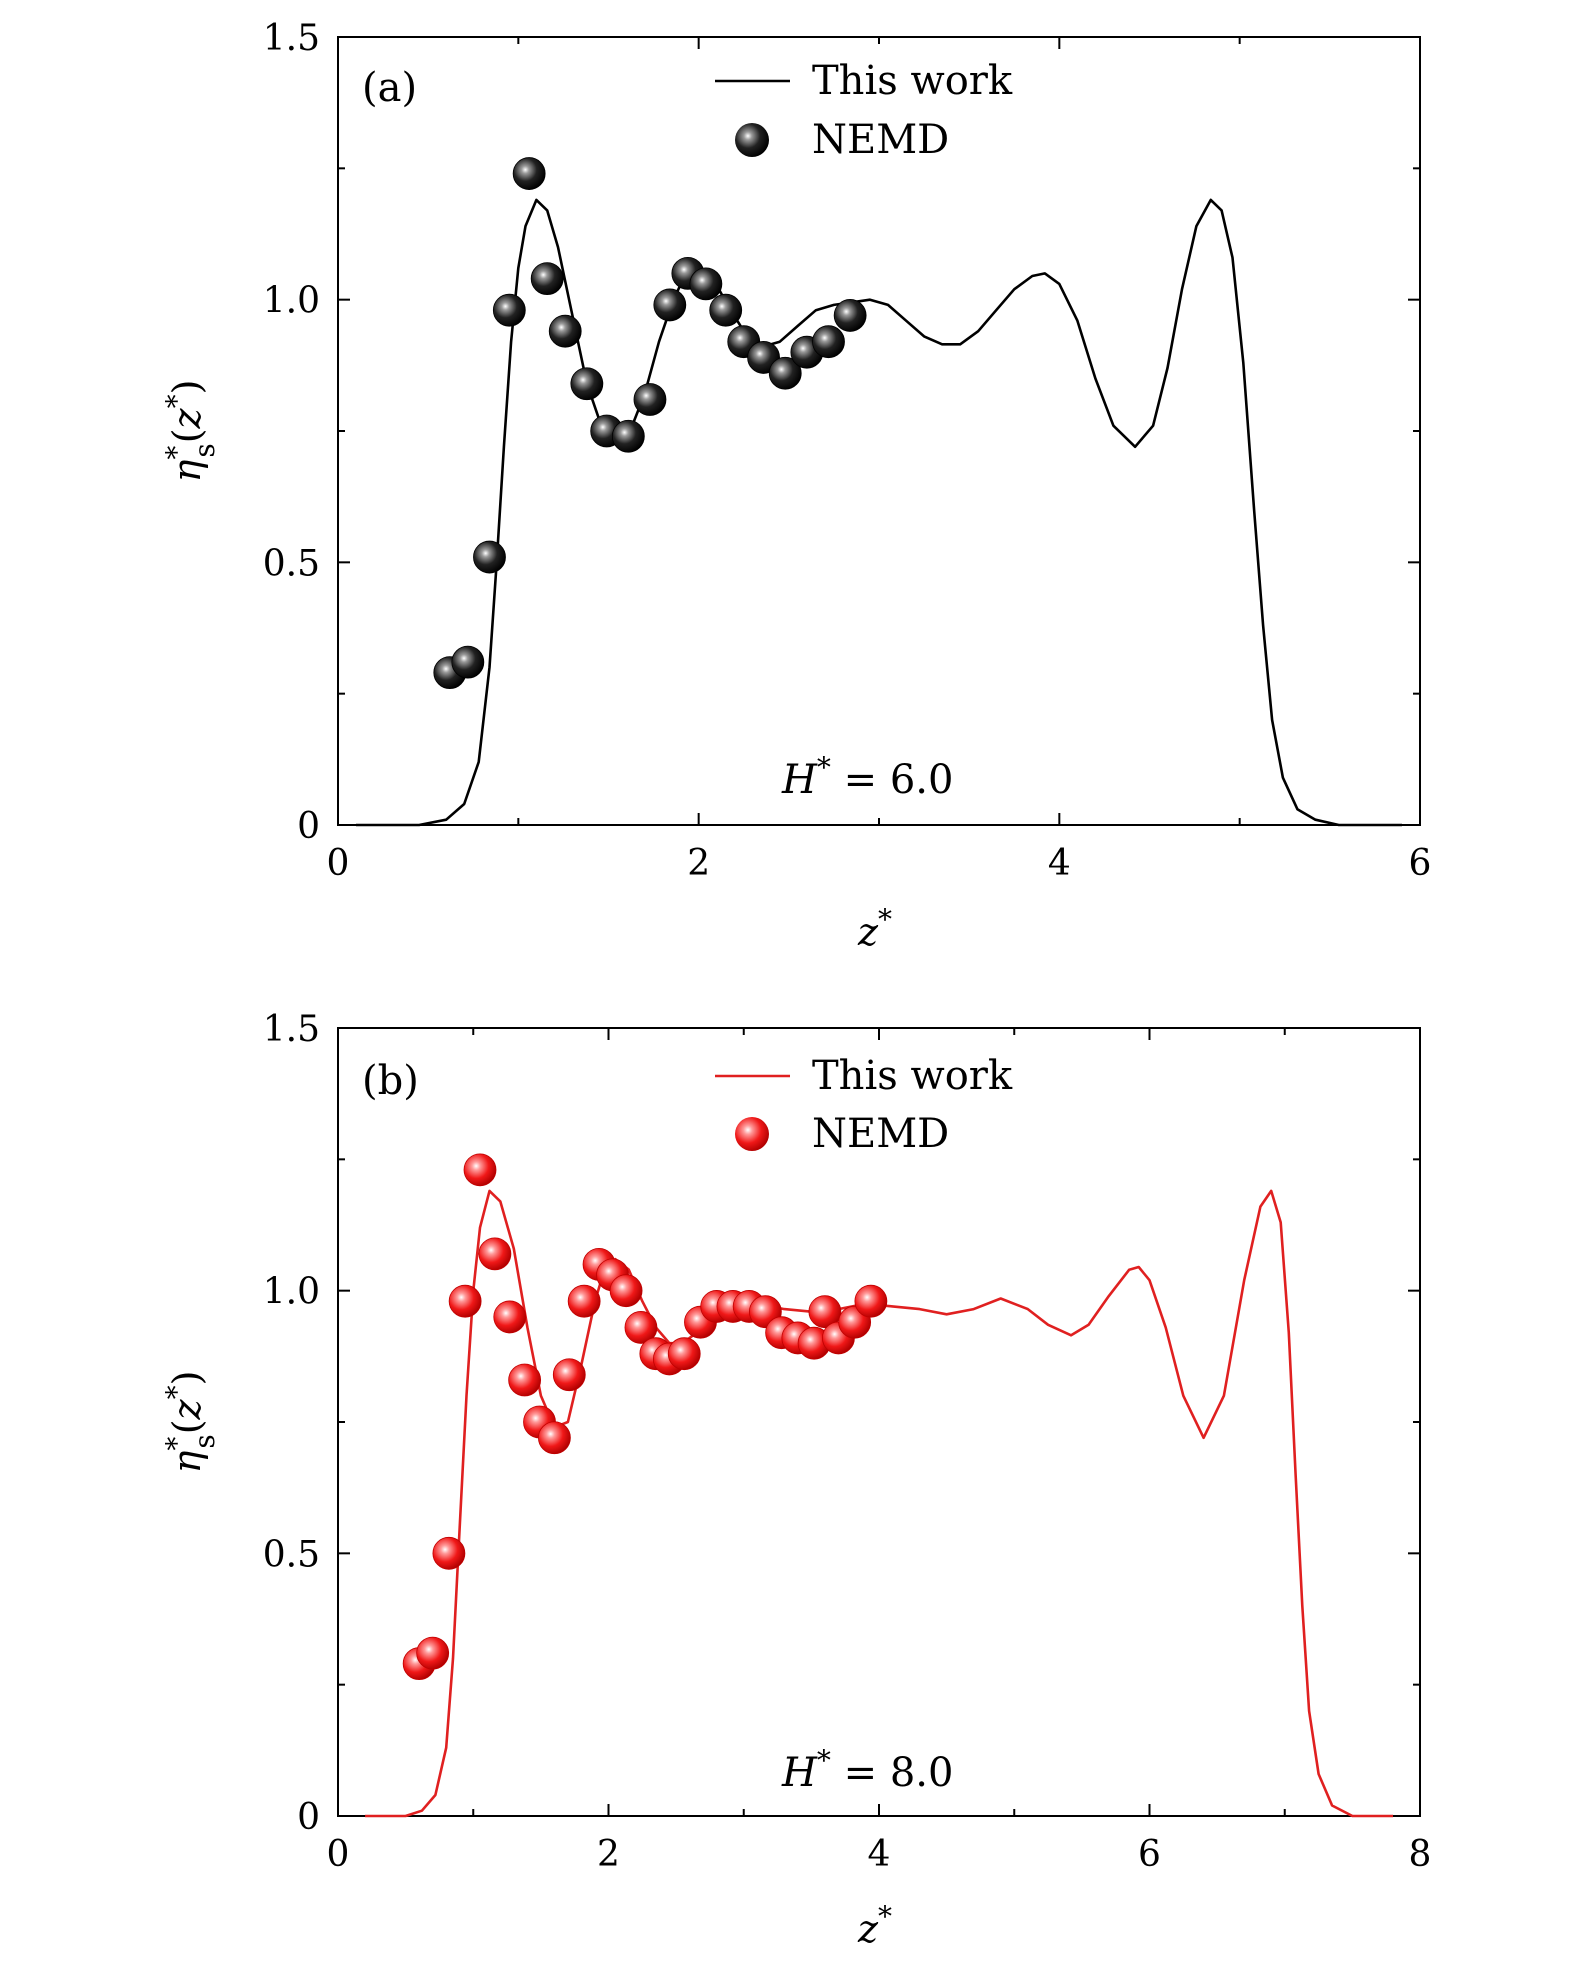  I want to click on channel-width-annotation: H* = 6.0, so click(867, 777).